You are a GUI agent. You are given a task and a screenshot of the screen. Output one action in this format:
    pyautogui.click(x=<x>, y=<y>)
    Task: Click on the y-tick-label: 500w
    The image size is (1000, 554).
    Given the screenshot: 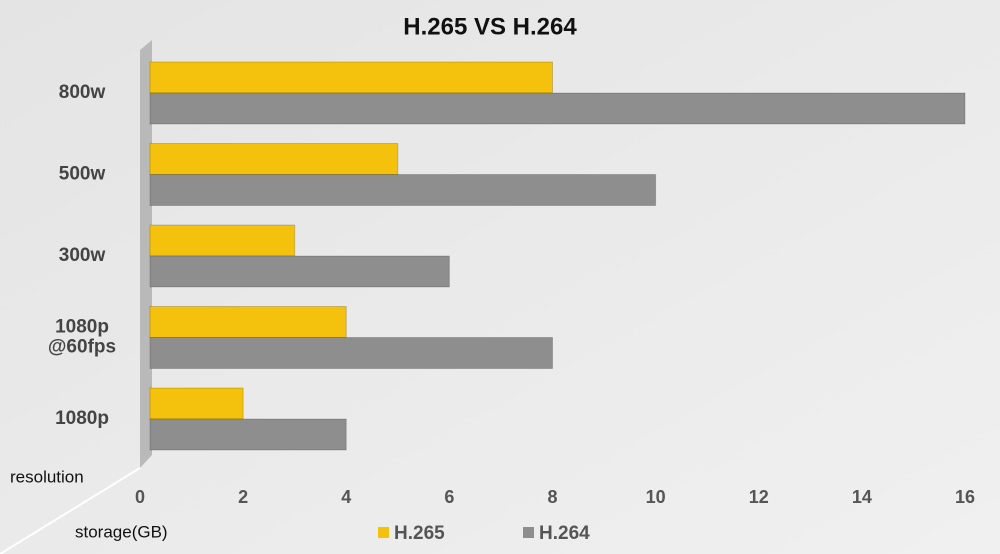 What is the action you would take?
    pyautogui.click(x=82, y=174)
    